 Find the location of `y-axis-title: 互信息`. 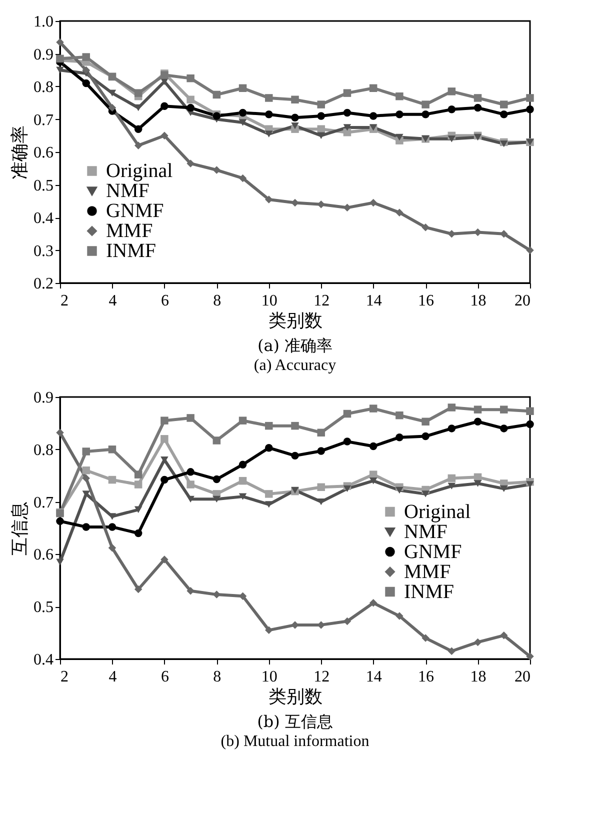

y-axis-title: 互信息 is located at coordinates (20, 529).